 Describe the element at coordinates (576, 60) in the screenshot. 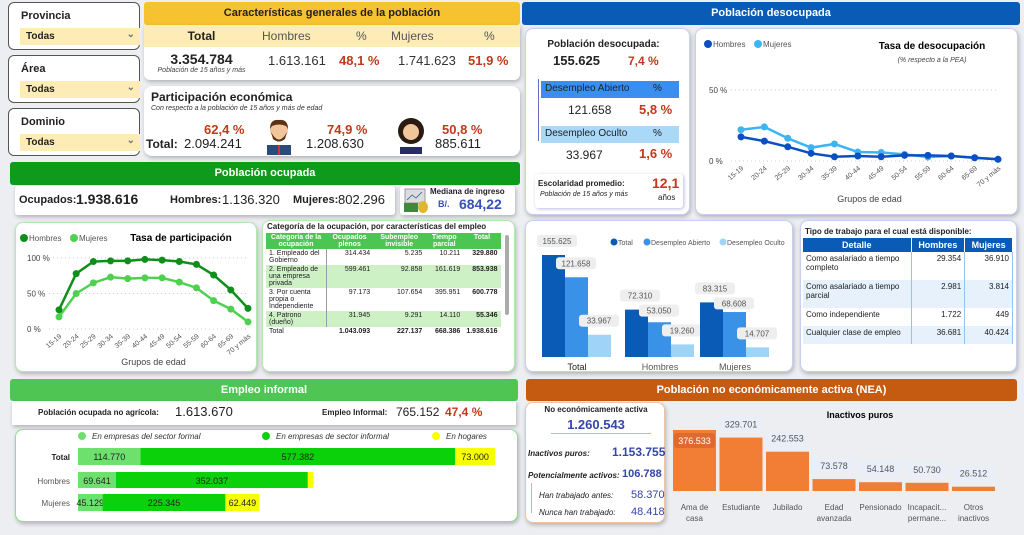

I see `desocupada-value: 155.625` at that location.